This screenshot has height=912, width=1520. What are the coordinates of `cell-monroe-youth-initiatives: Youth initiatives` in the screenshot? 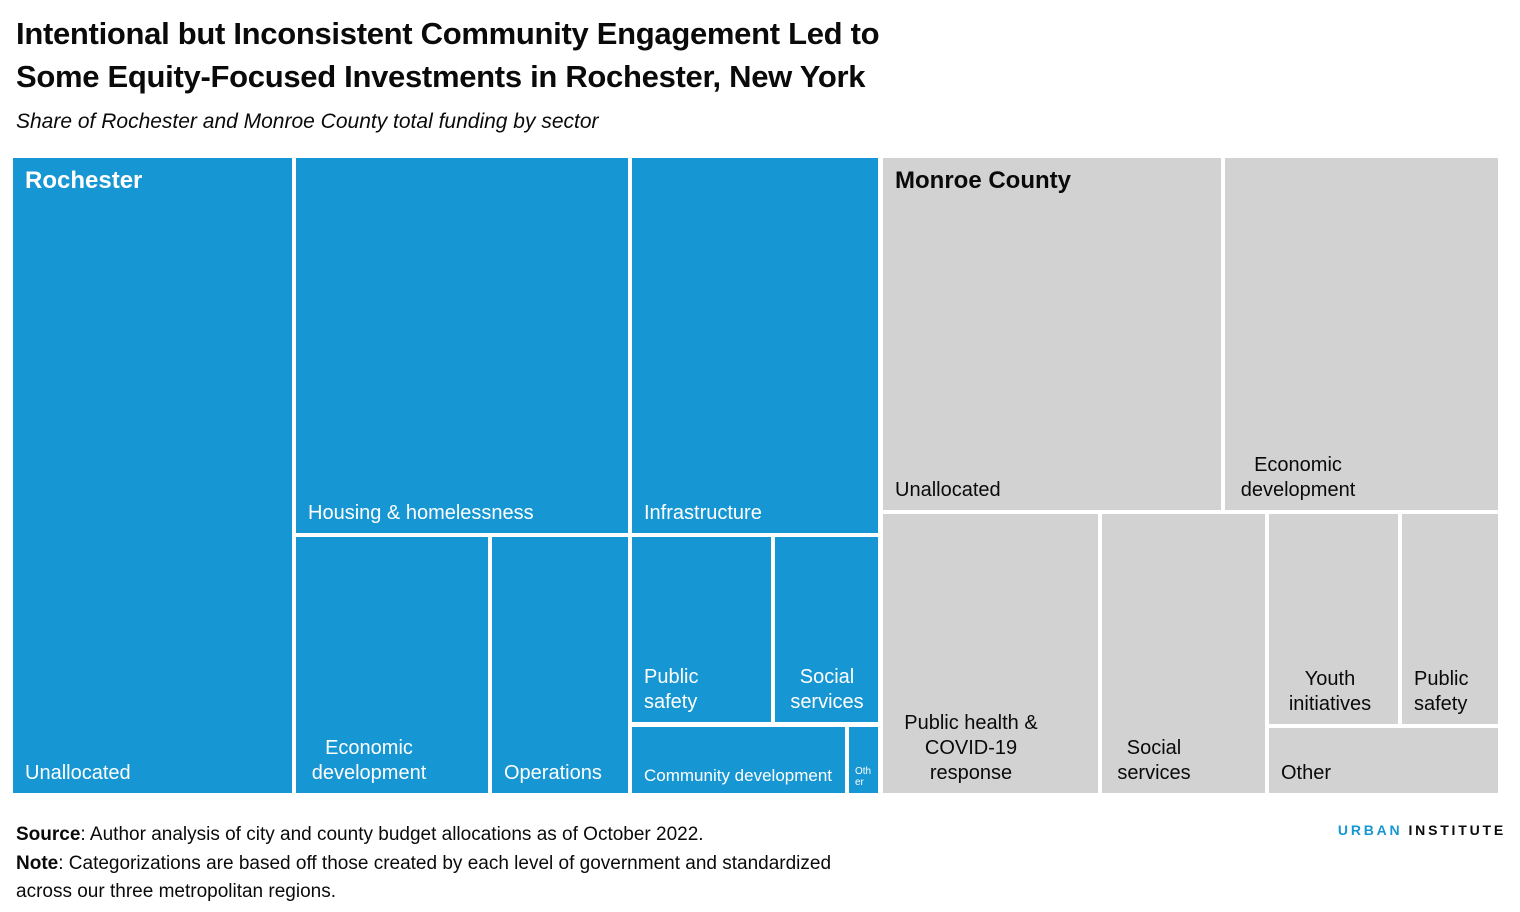 It's located at (1333, 619).